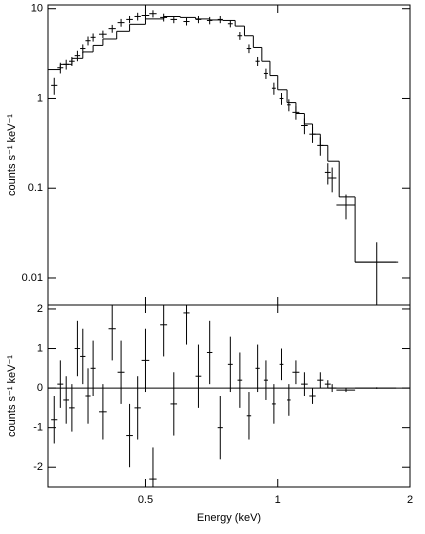 The width and height of the screenshot is (425, 534). What do you see at coordinates (229, 518) in the screenshot?
I see `x-axis-label: Energy (keV)` at bounding box center [229, 518].